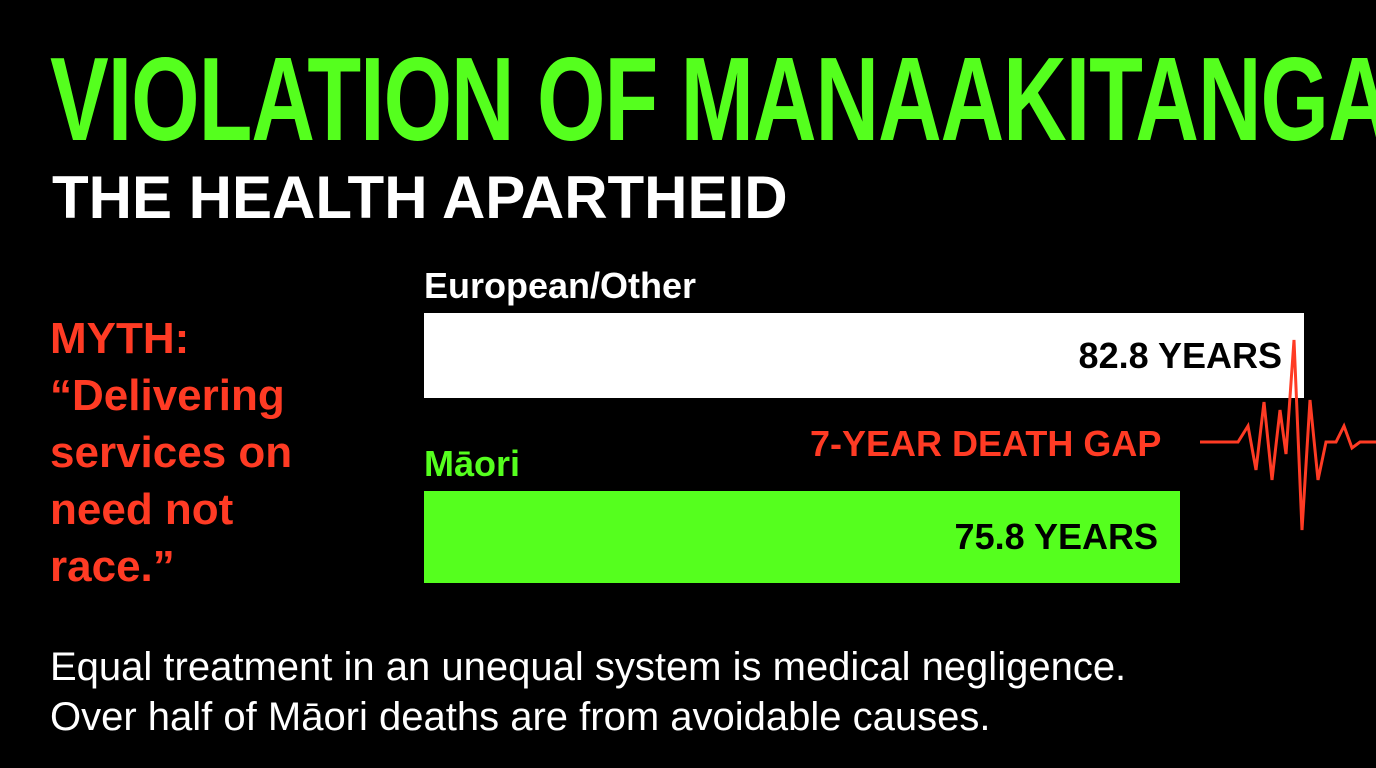  Describe the element at coordinates (142, 509) in the screenshot. I see `myth-line: need not` at that location.